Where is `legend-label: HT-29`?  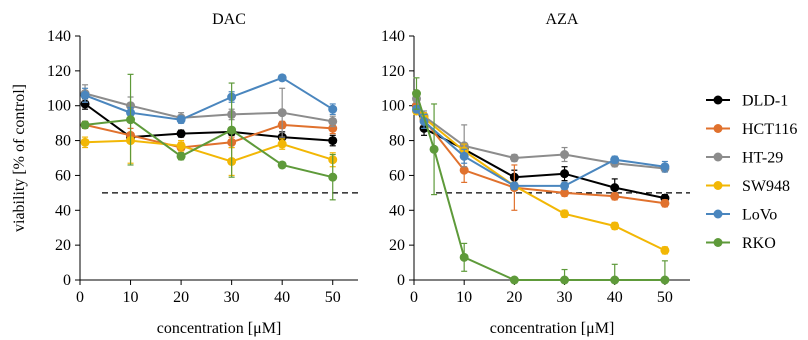
legend-label: HT-29 is located at coordinates (762, 158).